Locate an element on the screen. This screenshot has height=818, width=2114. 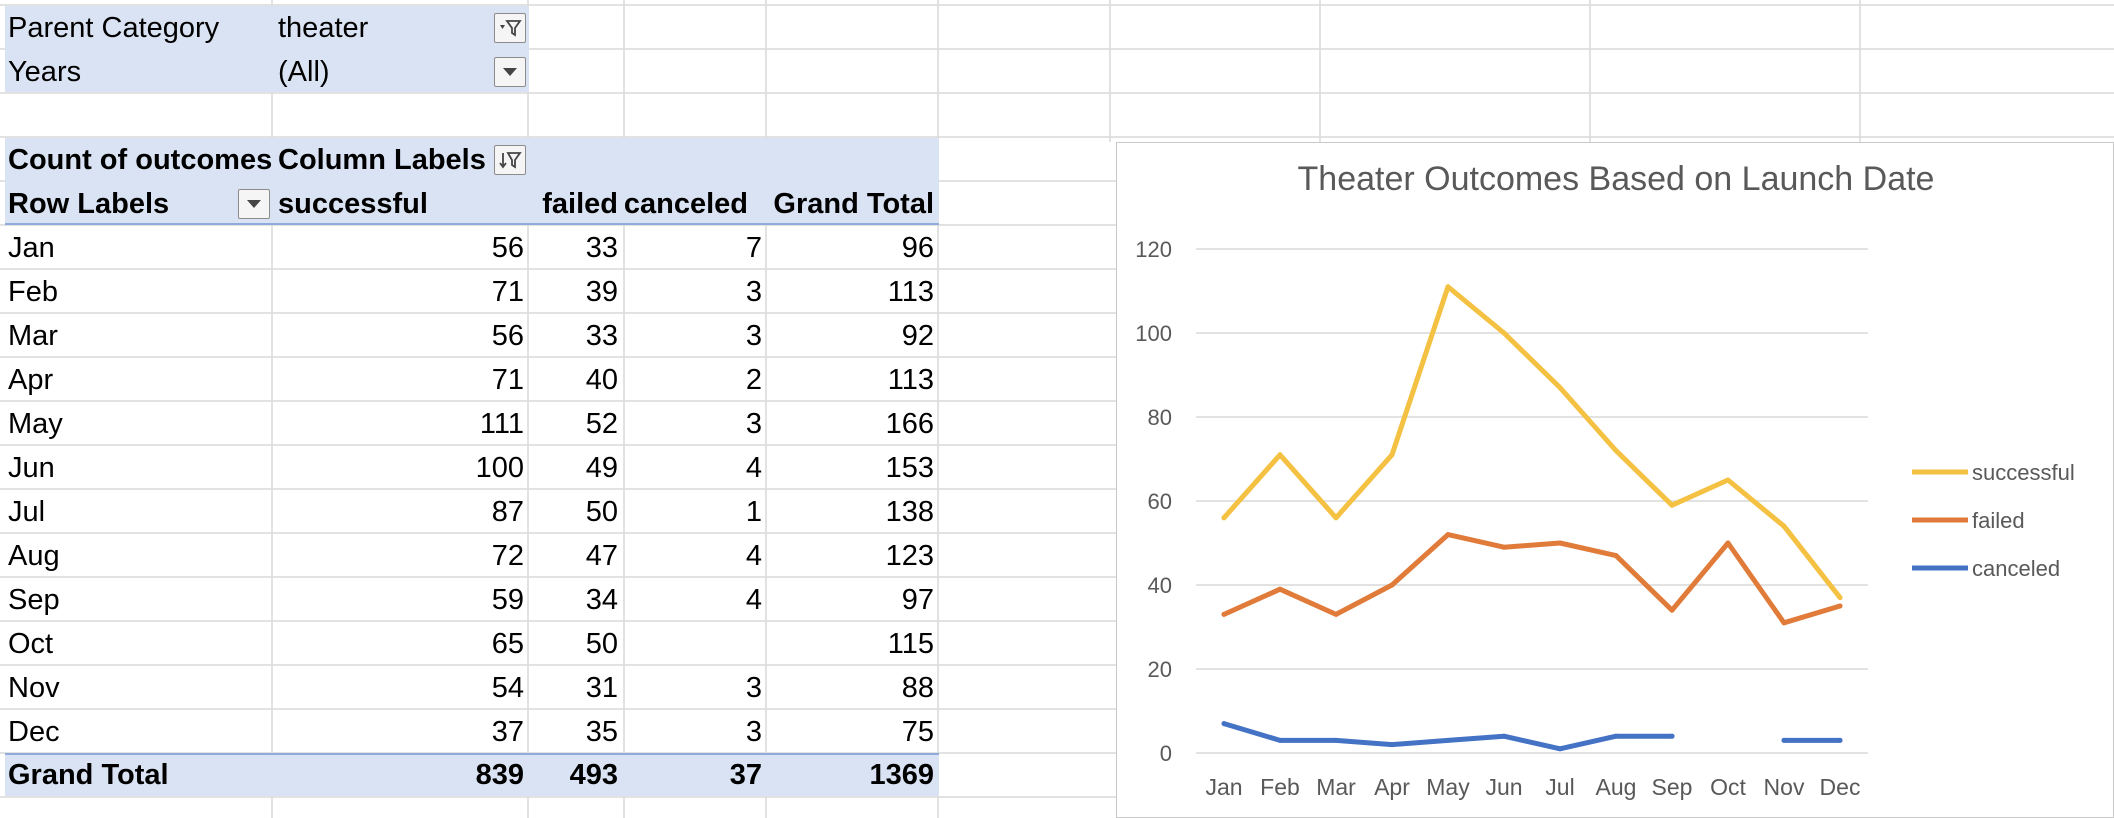
cell-jul-grand-total: 138 is located at coordinates (909, 512).